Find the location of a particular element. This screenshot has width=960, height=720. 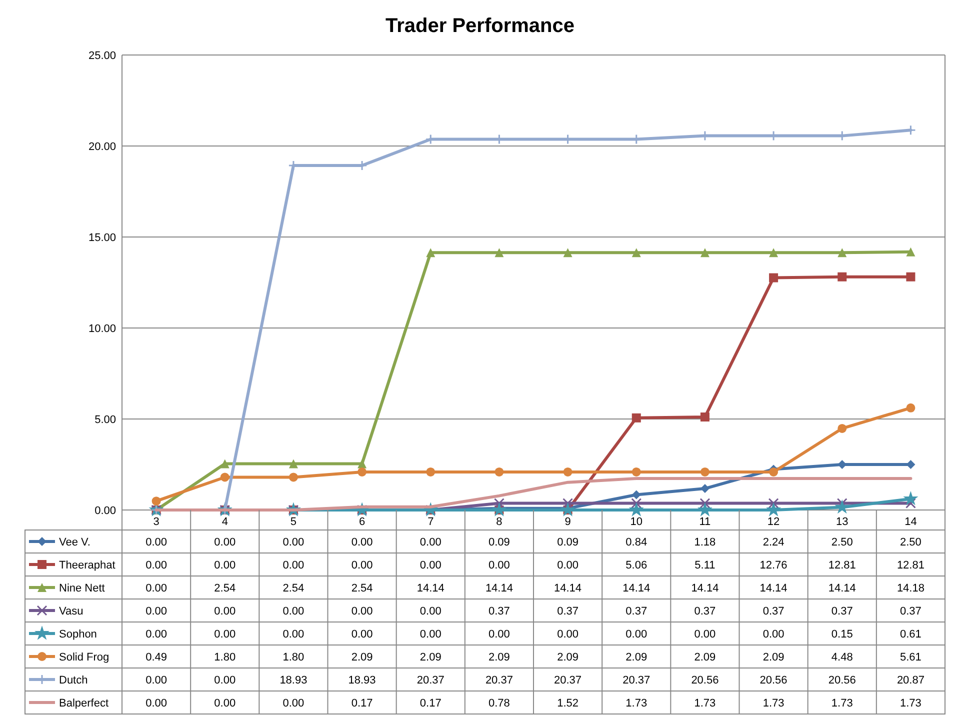

y-tick-label: 25.00 is located at coordinates (102, 56).